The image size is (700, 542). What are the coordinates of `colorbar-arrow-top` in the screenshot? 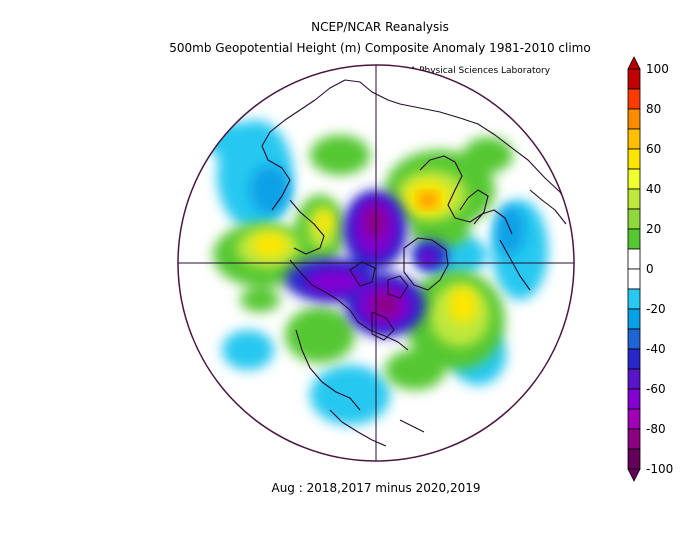 It's located at (634, 63).